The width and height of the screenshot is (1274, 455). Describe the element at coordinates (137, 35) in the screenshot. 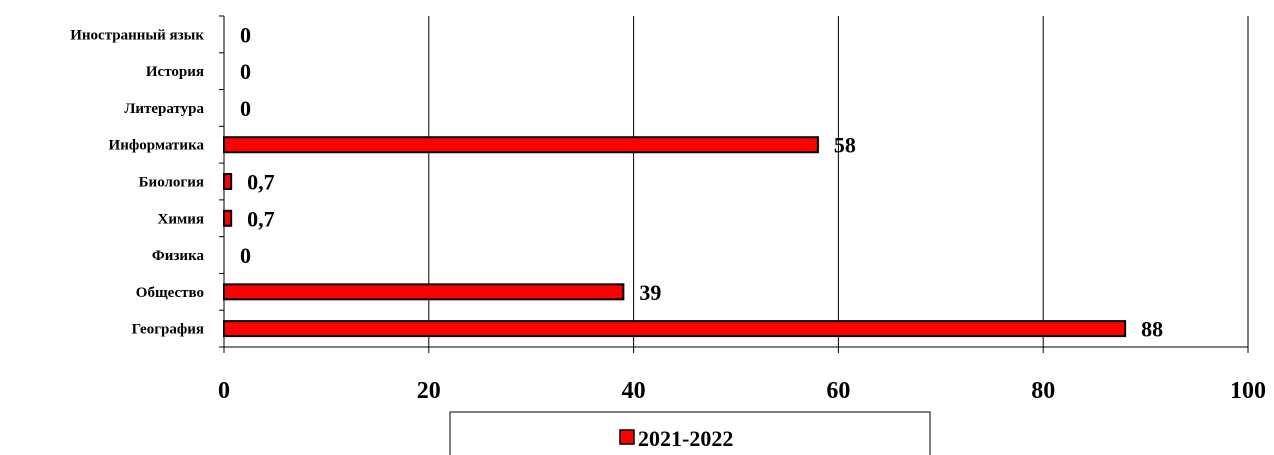

I see `category-label: Иностранный язык` at that location.